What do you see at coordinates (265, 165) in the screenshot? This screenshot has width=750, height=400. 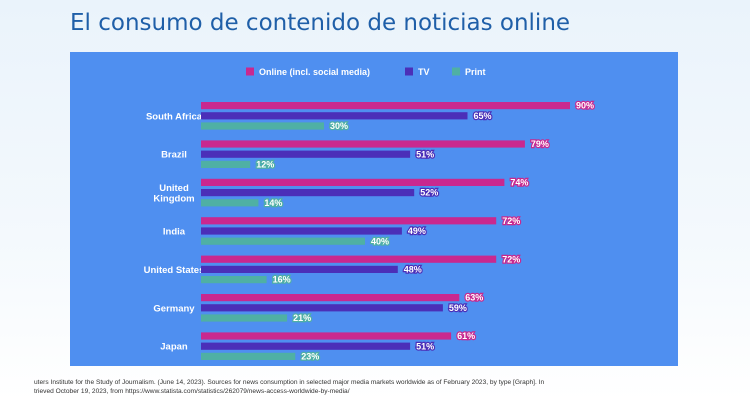 I see `data-label: 12%` at bounding box center [265, 165].